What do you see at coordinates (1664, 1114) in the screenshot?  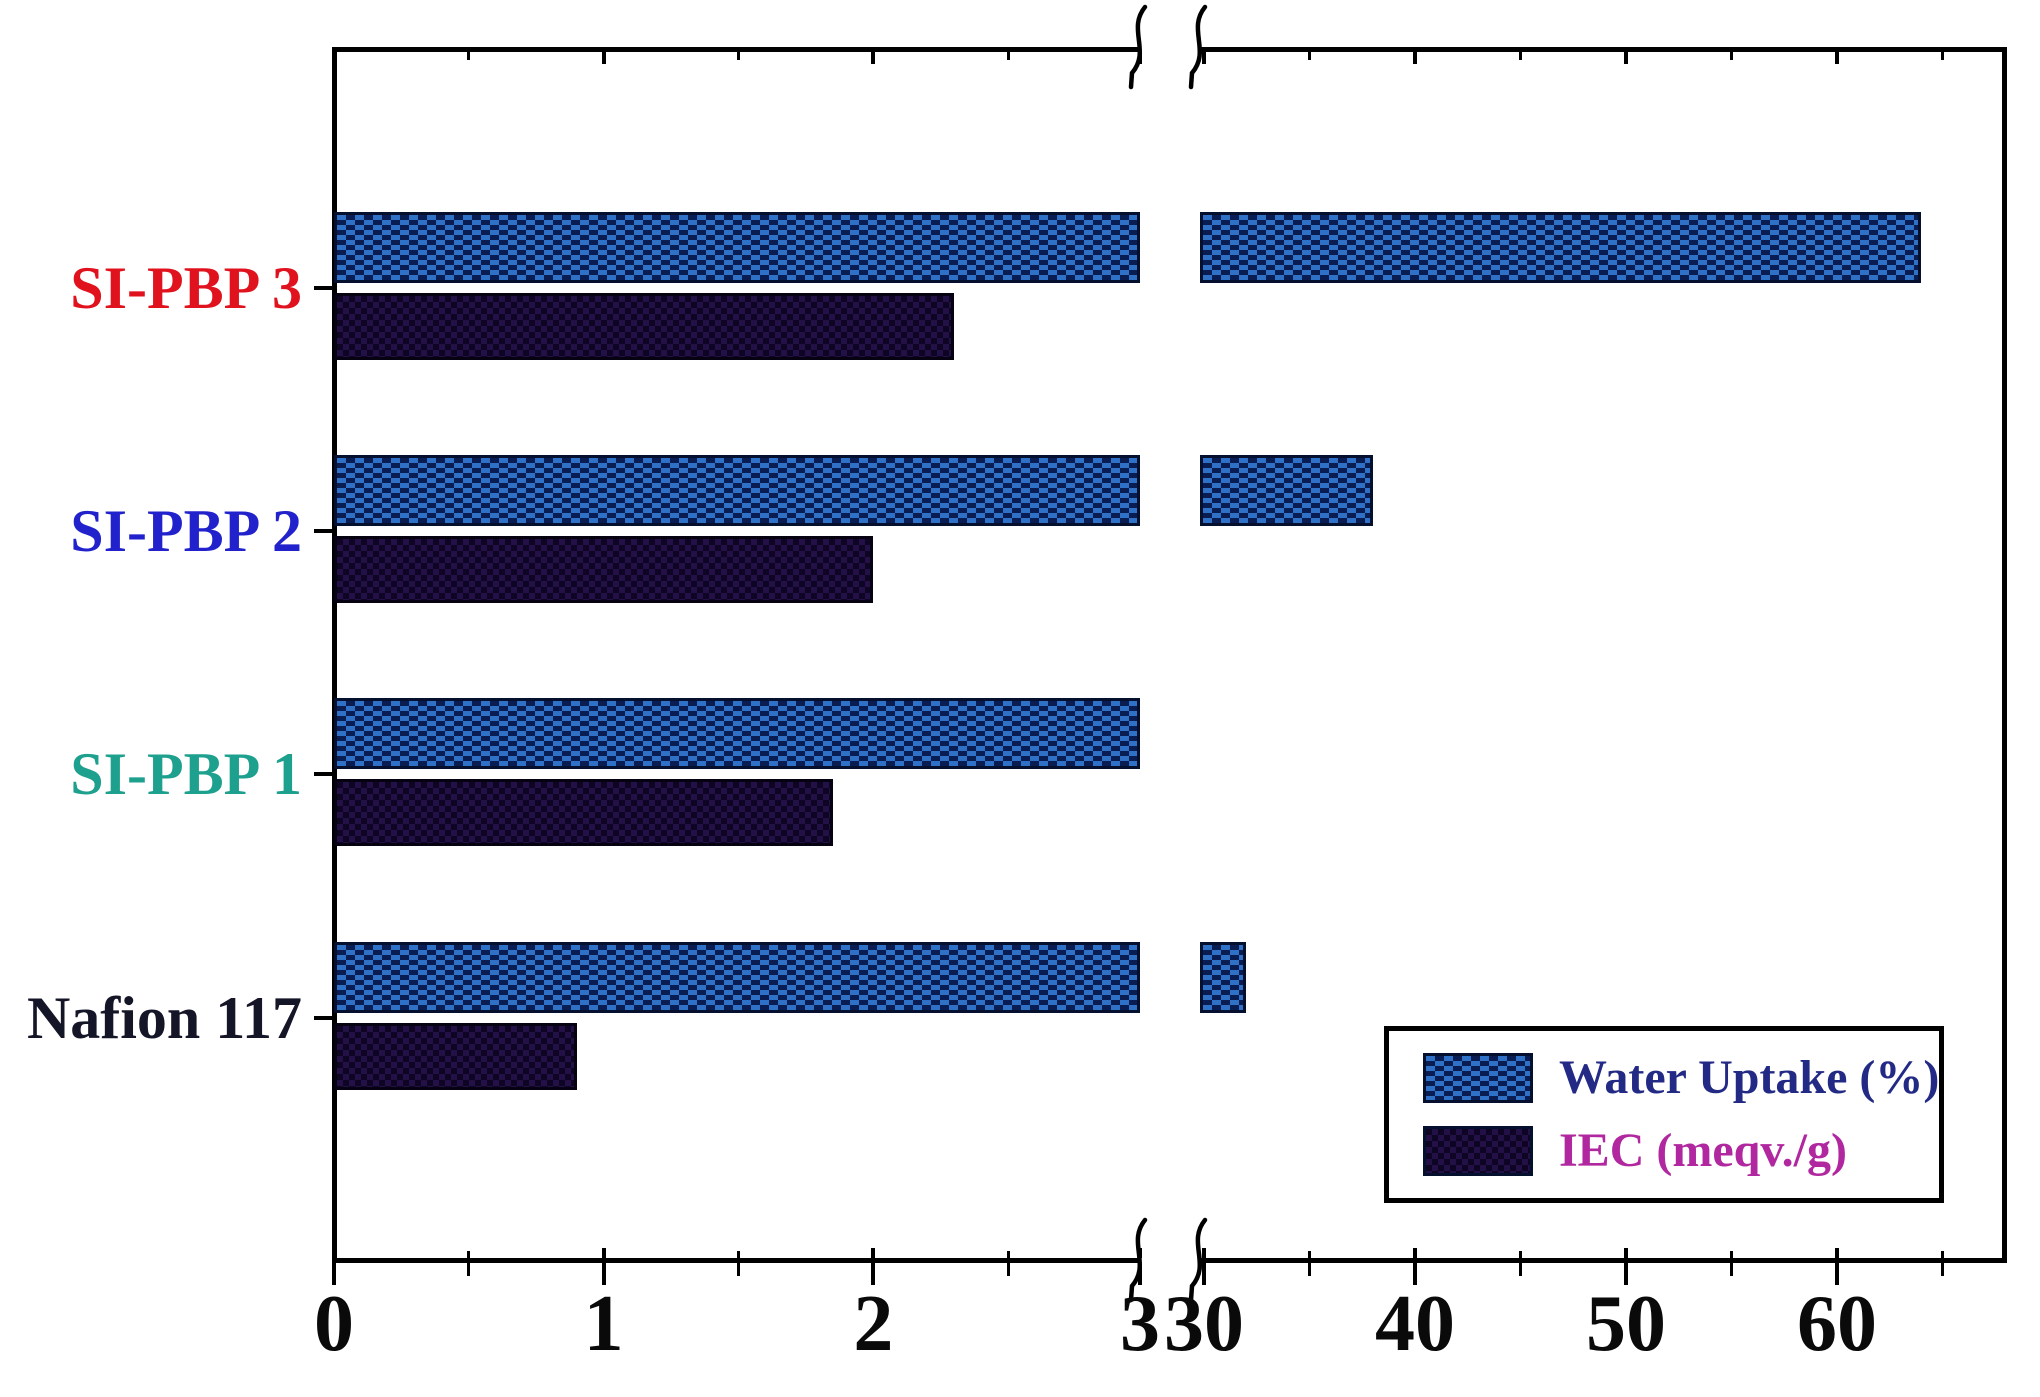 I see `legend: Water Uptake (%) IEC (meqv./g)` at bounding box center [1664, 1114].